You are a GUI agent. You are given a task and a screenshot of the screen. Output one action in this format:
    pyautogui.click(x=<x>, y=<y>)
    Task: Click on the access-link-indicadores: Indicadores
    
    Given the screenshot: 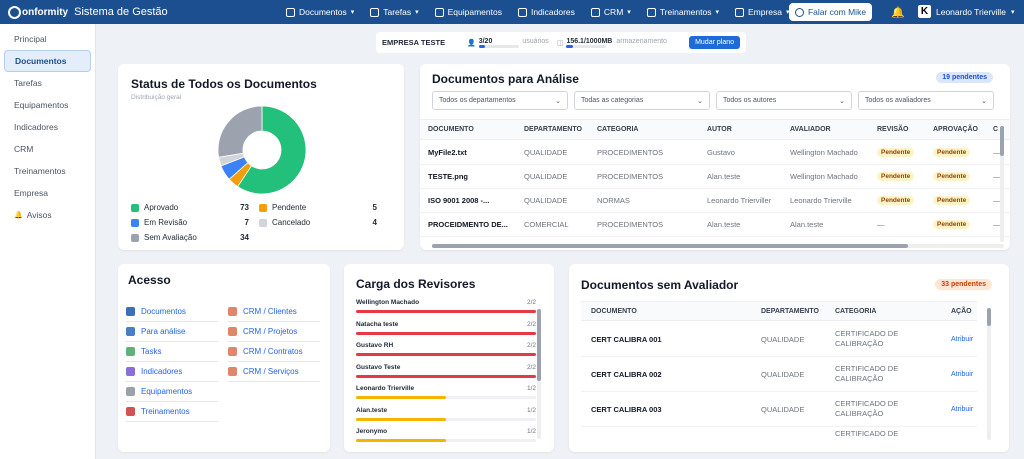 What is the action you would take?
    pyautogui.click(x=172, y=372)
    